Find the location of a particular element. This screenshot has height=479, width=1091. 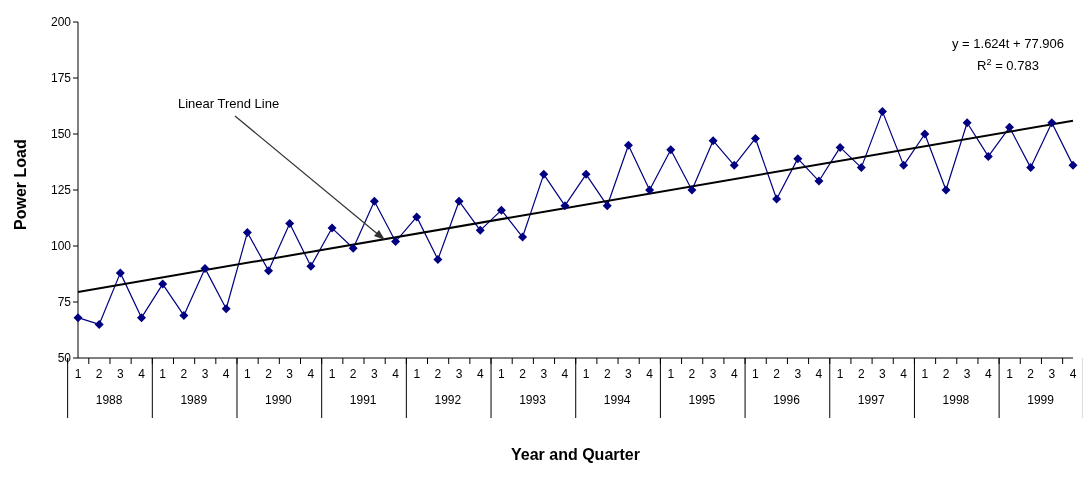

y-tick-label: 150 is located at coordinates (61, 134).